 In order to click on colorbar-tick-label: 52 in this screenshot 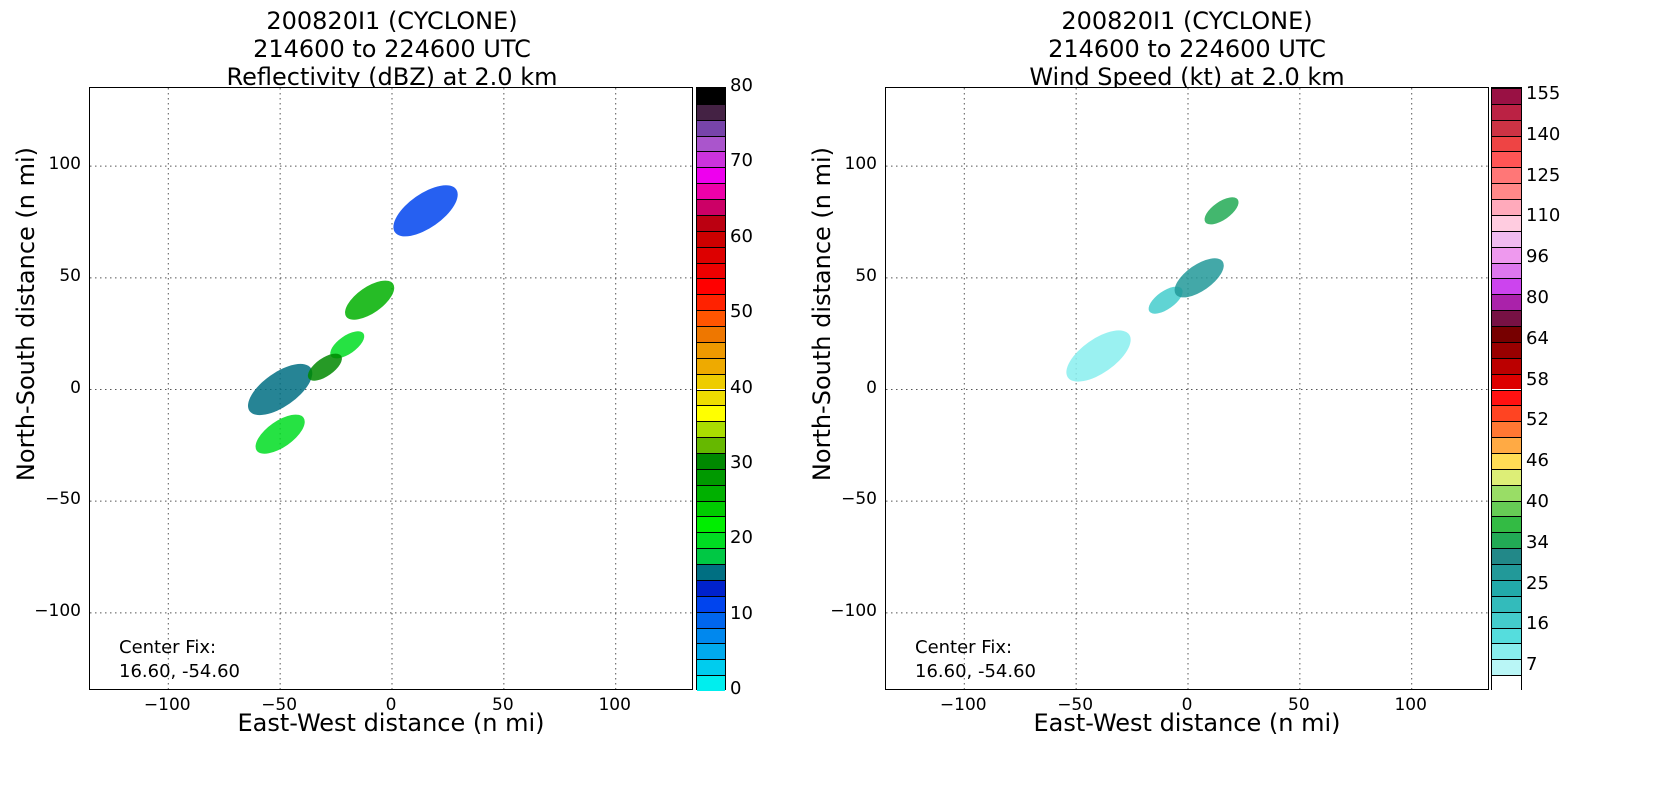, I will do `click(1537, 420)`.